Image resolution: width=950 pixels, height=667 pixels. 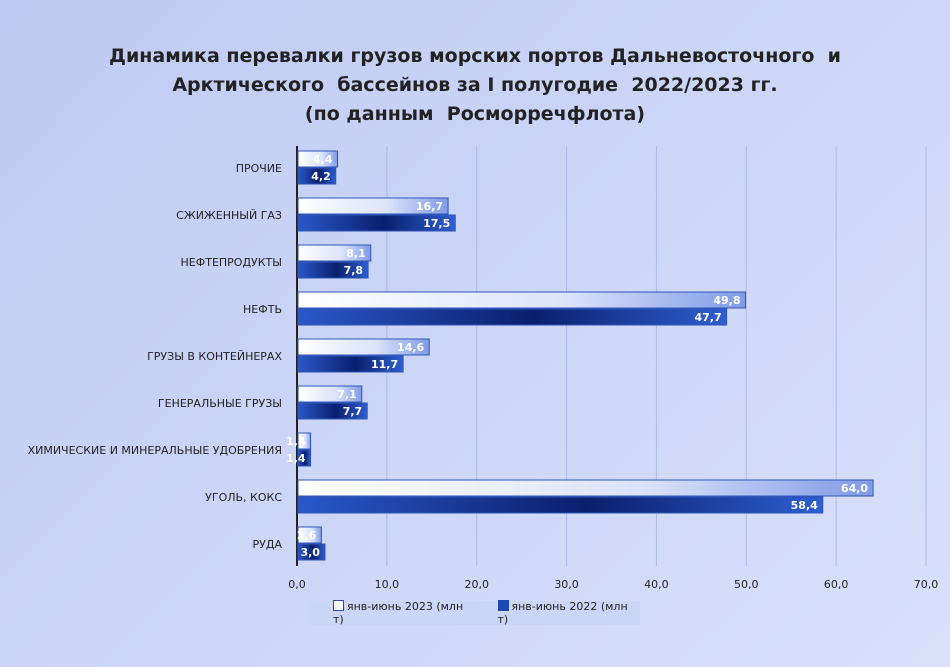 I want to click on data-label: 17,5, so click(x=436, y=223).